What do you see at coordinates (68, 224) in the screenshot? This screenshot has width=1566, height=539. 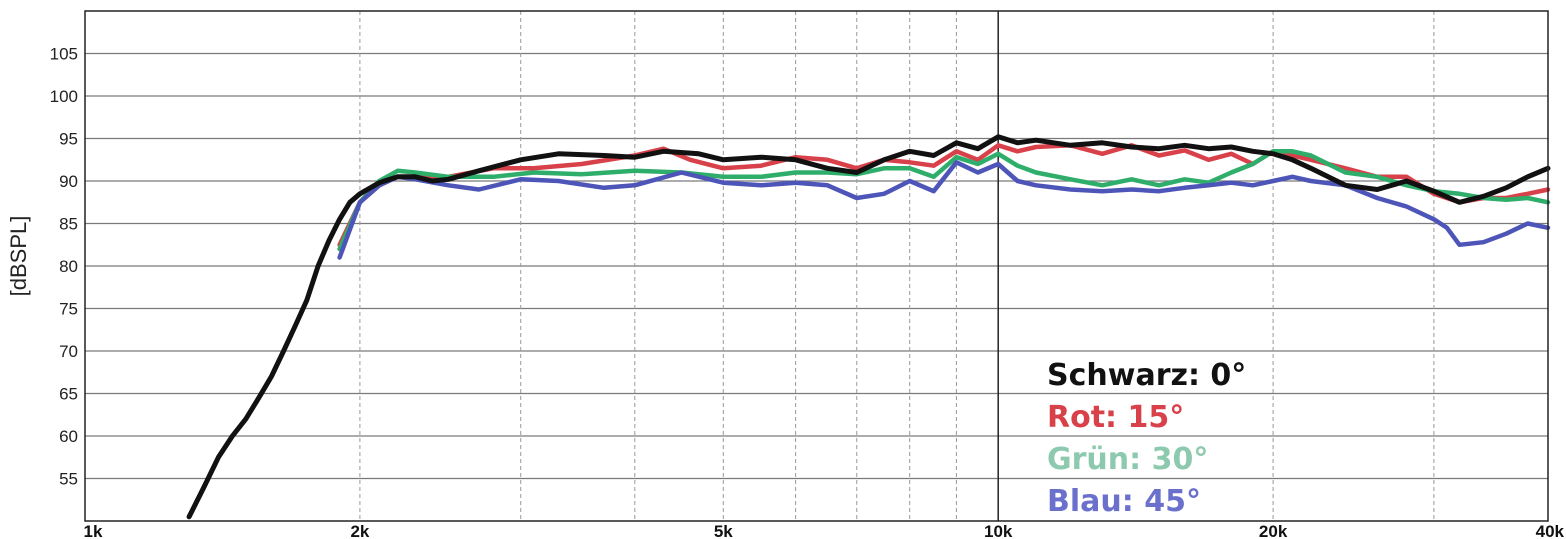 I see `y-tick-label: 85` at bounding box center [68, 224].